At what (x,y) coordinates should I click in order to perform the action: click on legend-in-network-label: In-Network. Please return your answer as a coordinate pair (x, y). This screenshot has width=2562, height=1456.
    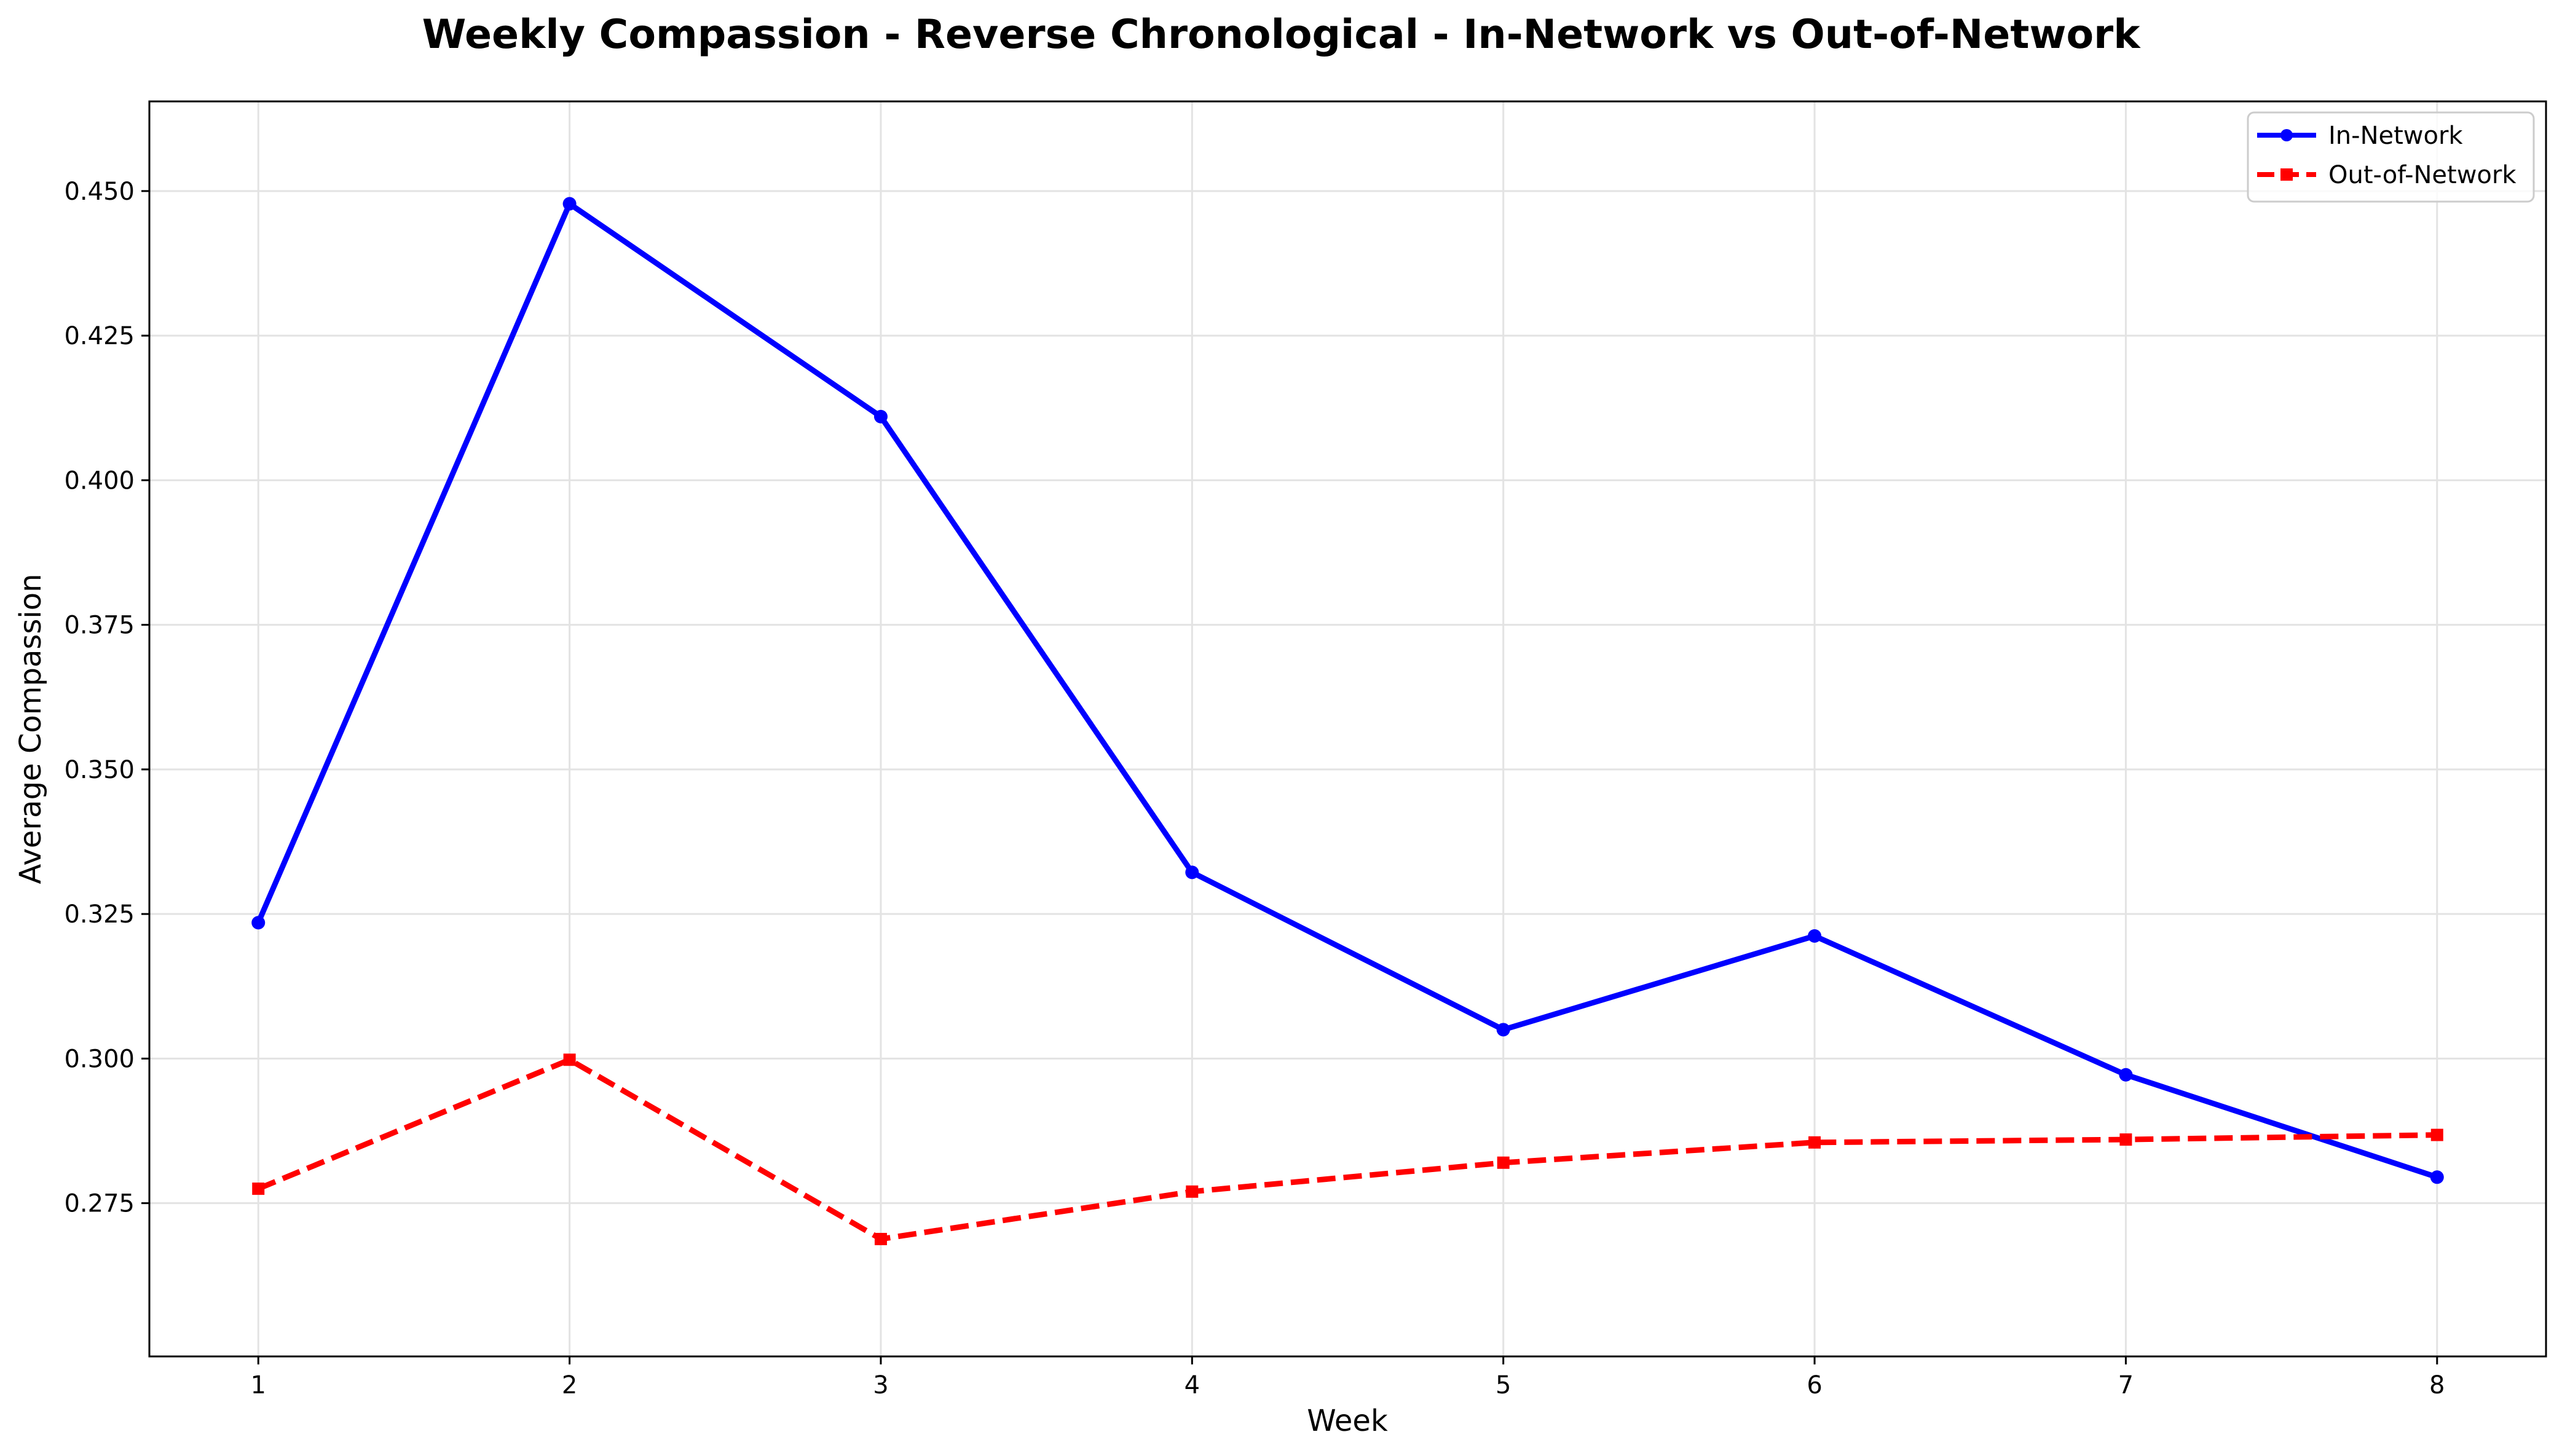
    Looking at the image, I should click on (2395, 136).